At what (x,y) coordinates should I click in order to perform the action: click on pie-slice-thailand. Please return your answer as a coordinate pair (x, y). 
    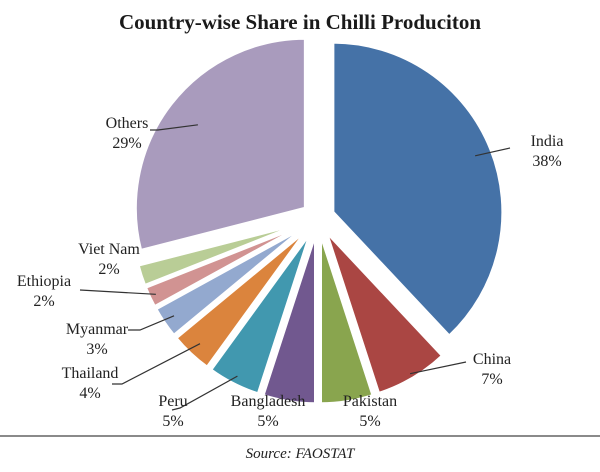
    Looking at the image, I should click on (241, 299).